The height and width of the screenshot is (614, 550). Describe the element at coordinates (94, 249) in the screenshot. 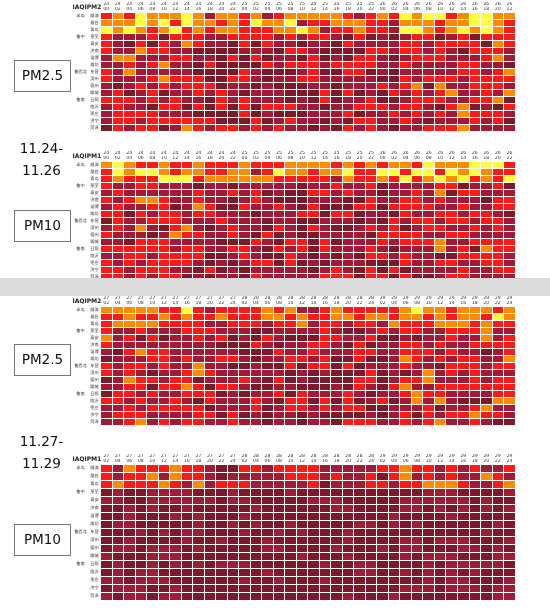

I see `city-label: 日照` at that location.